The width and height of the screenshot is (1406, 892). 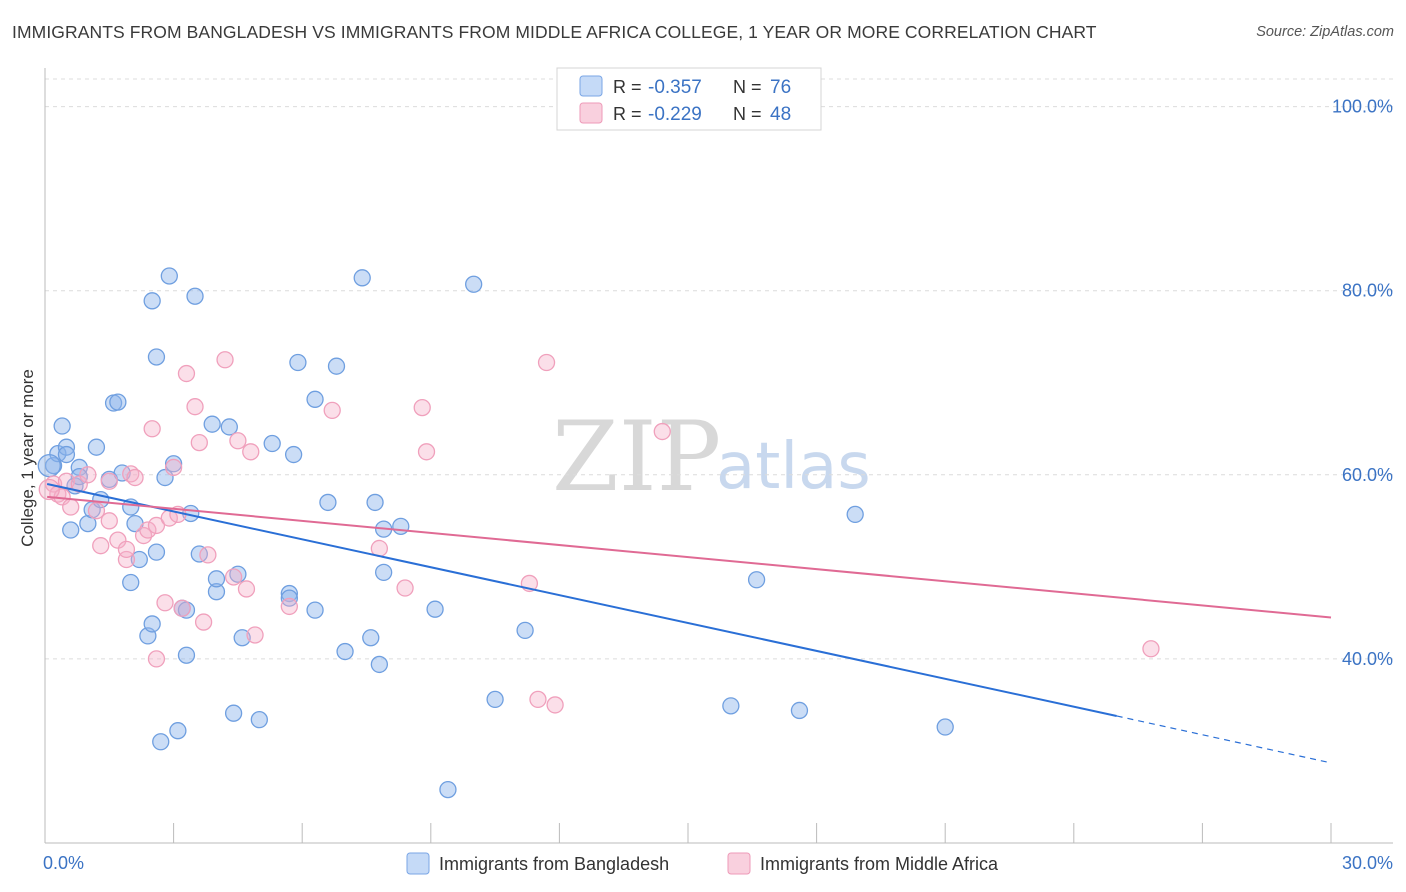 I want to click on watermark-atlas: atlas, so click(x=793, y=467).